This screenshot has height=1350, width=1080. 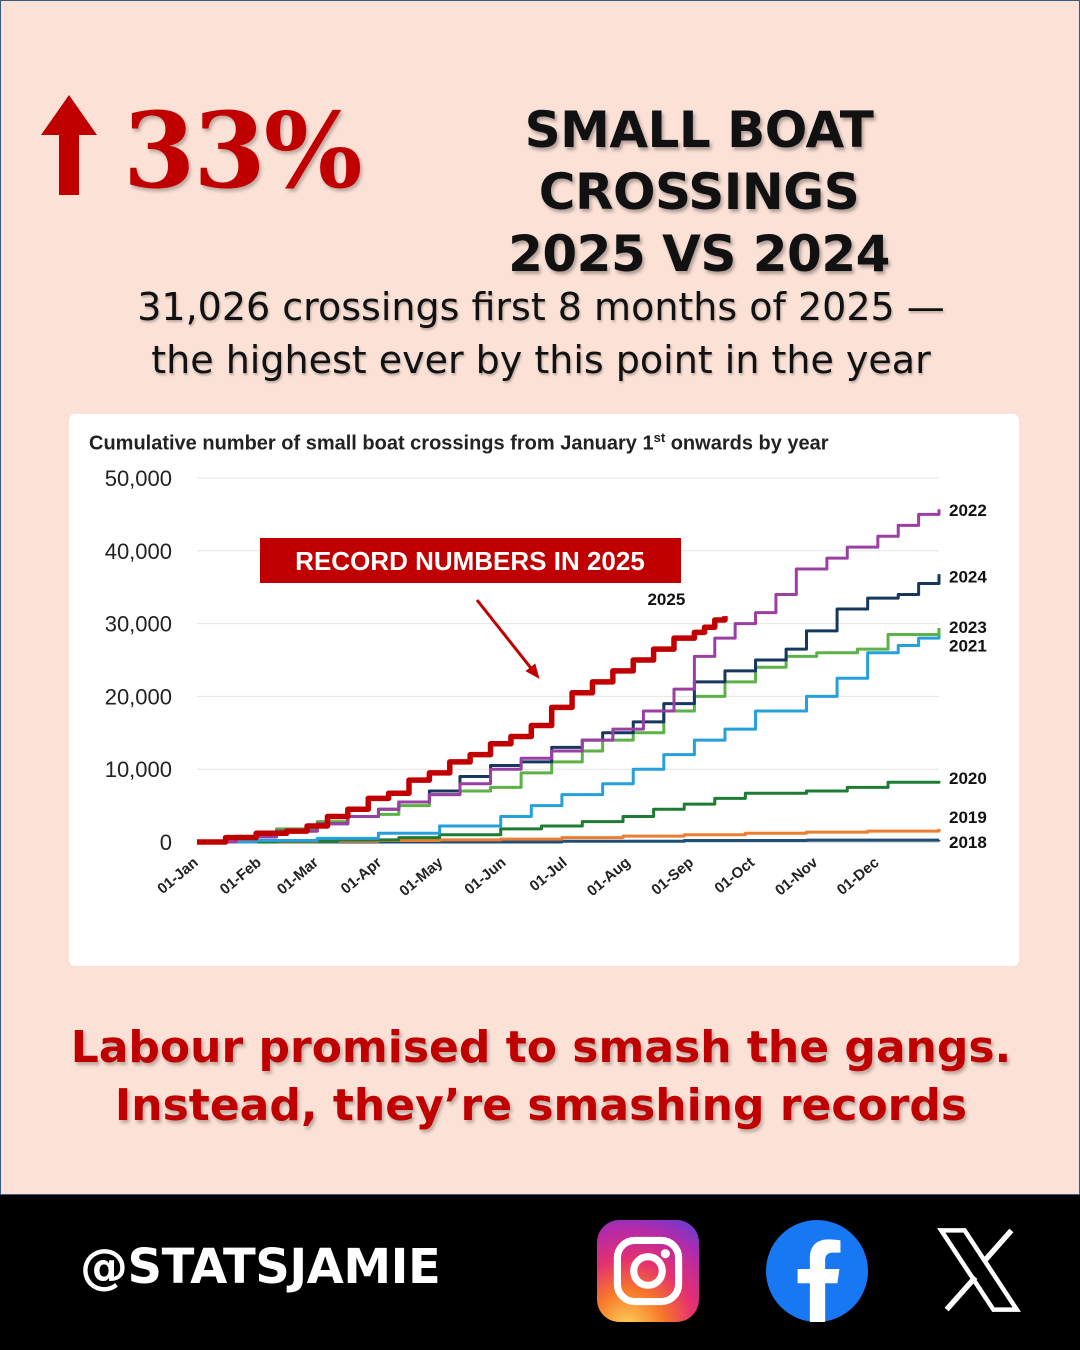 What do you see at coordinates (968, 778) in the screenshot?
I see `series-label-2020: 2020` at bounding box center [968, 778].